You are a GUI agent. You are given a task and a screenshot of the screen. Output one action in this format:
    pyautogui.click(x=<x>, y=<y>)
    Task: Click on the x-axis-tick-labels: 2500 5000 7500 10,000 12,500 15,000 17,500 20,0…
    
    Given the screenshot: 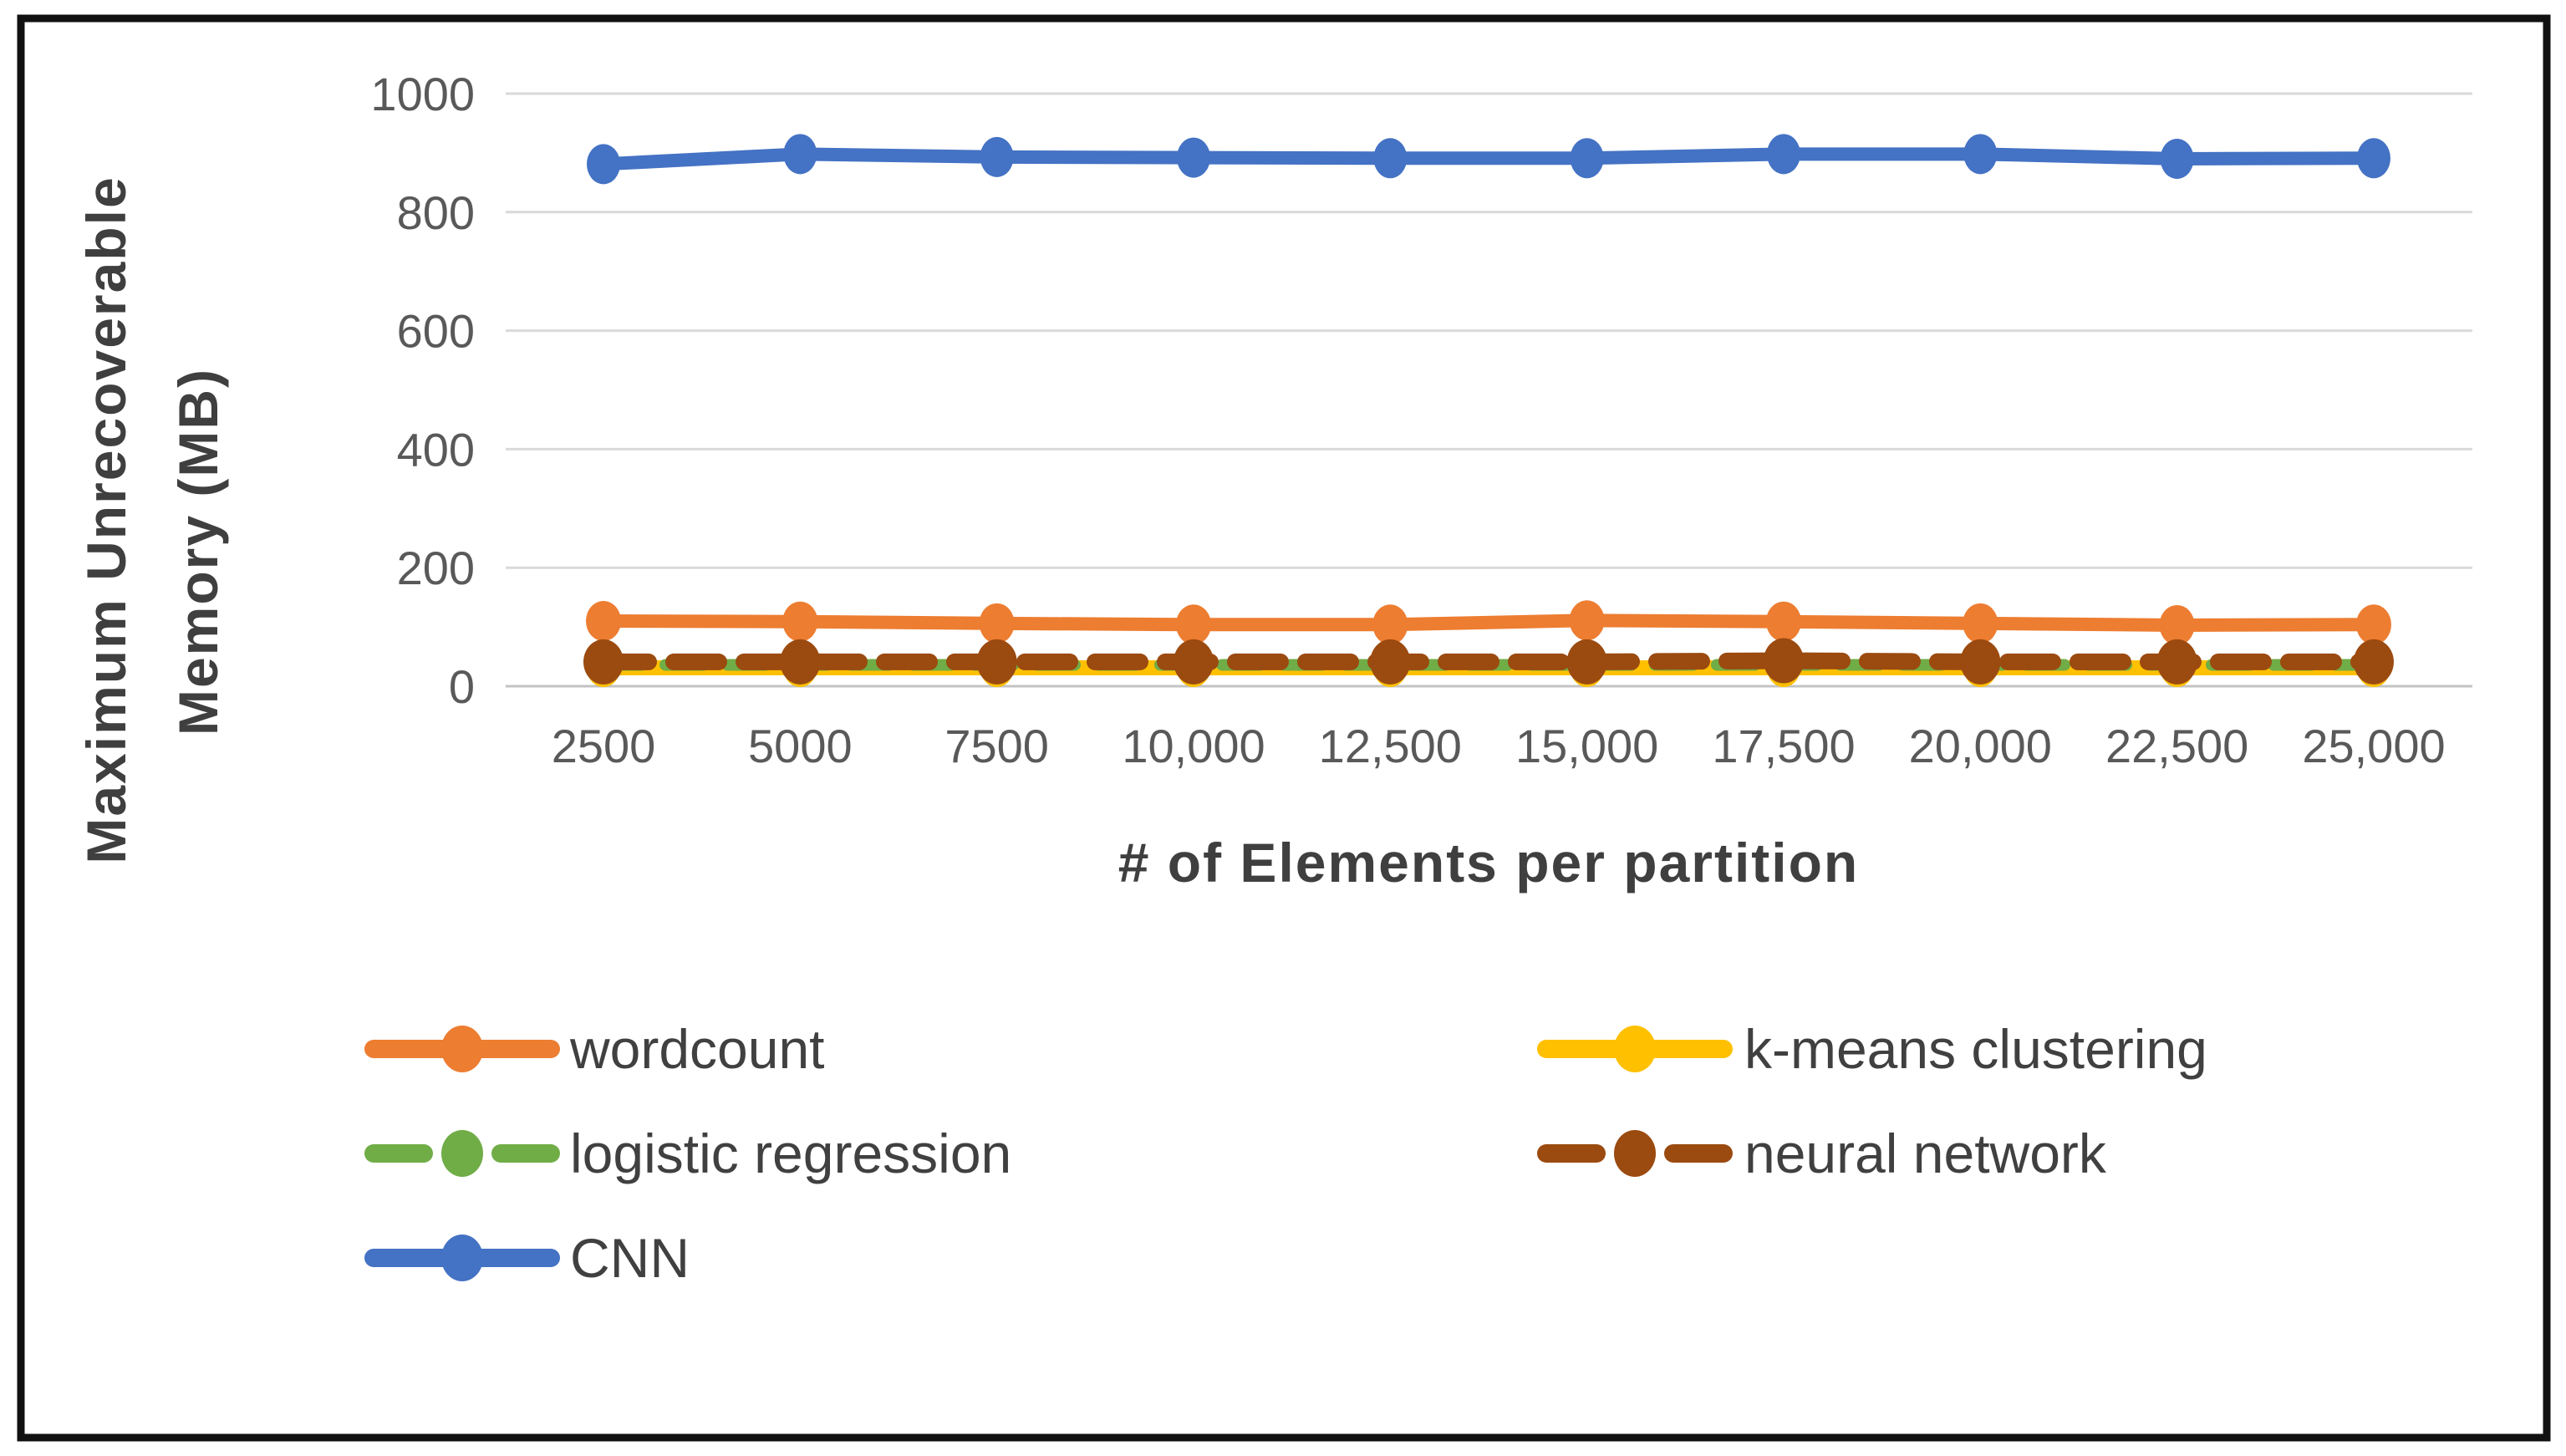 What is the action you would take?
    pyautogui.click(x=1499, y=746)
    